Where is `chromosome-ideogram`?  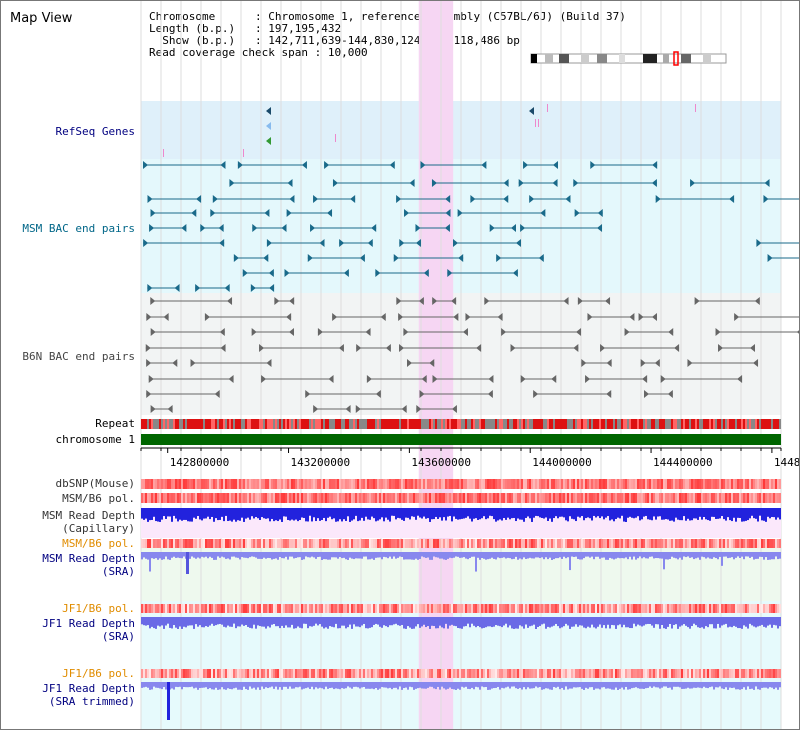 chromosome-ideogram is located at coordinates (628, 58).